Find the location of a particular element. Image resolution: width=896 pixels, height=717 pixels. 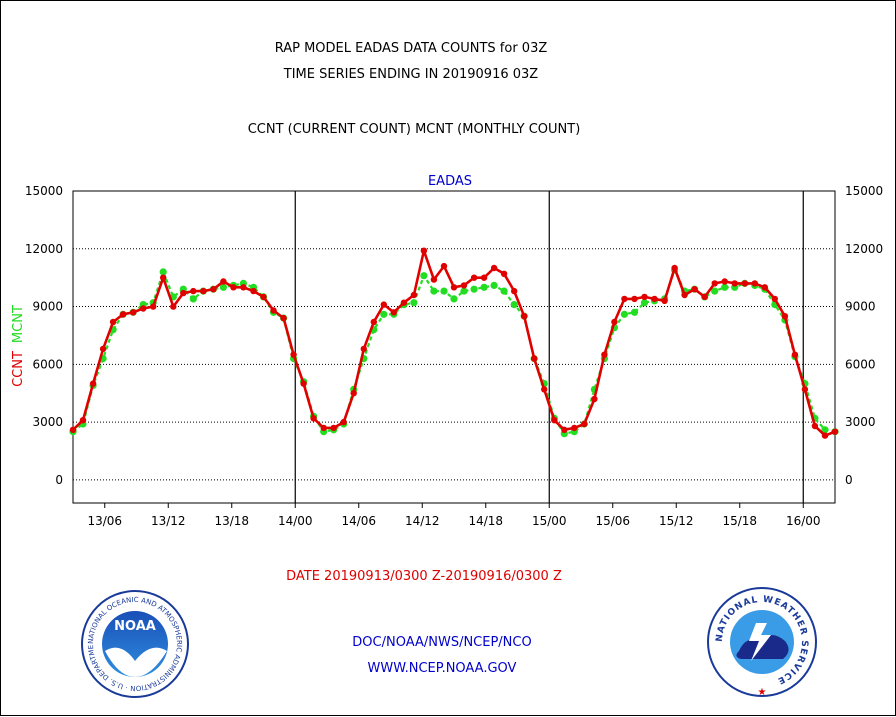

x-tick-label: 14/06 is located at coordinates (358, 521).